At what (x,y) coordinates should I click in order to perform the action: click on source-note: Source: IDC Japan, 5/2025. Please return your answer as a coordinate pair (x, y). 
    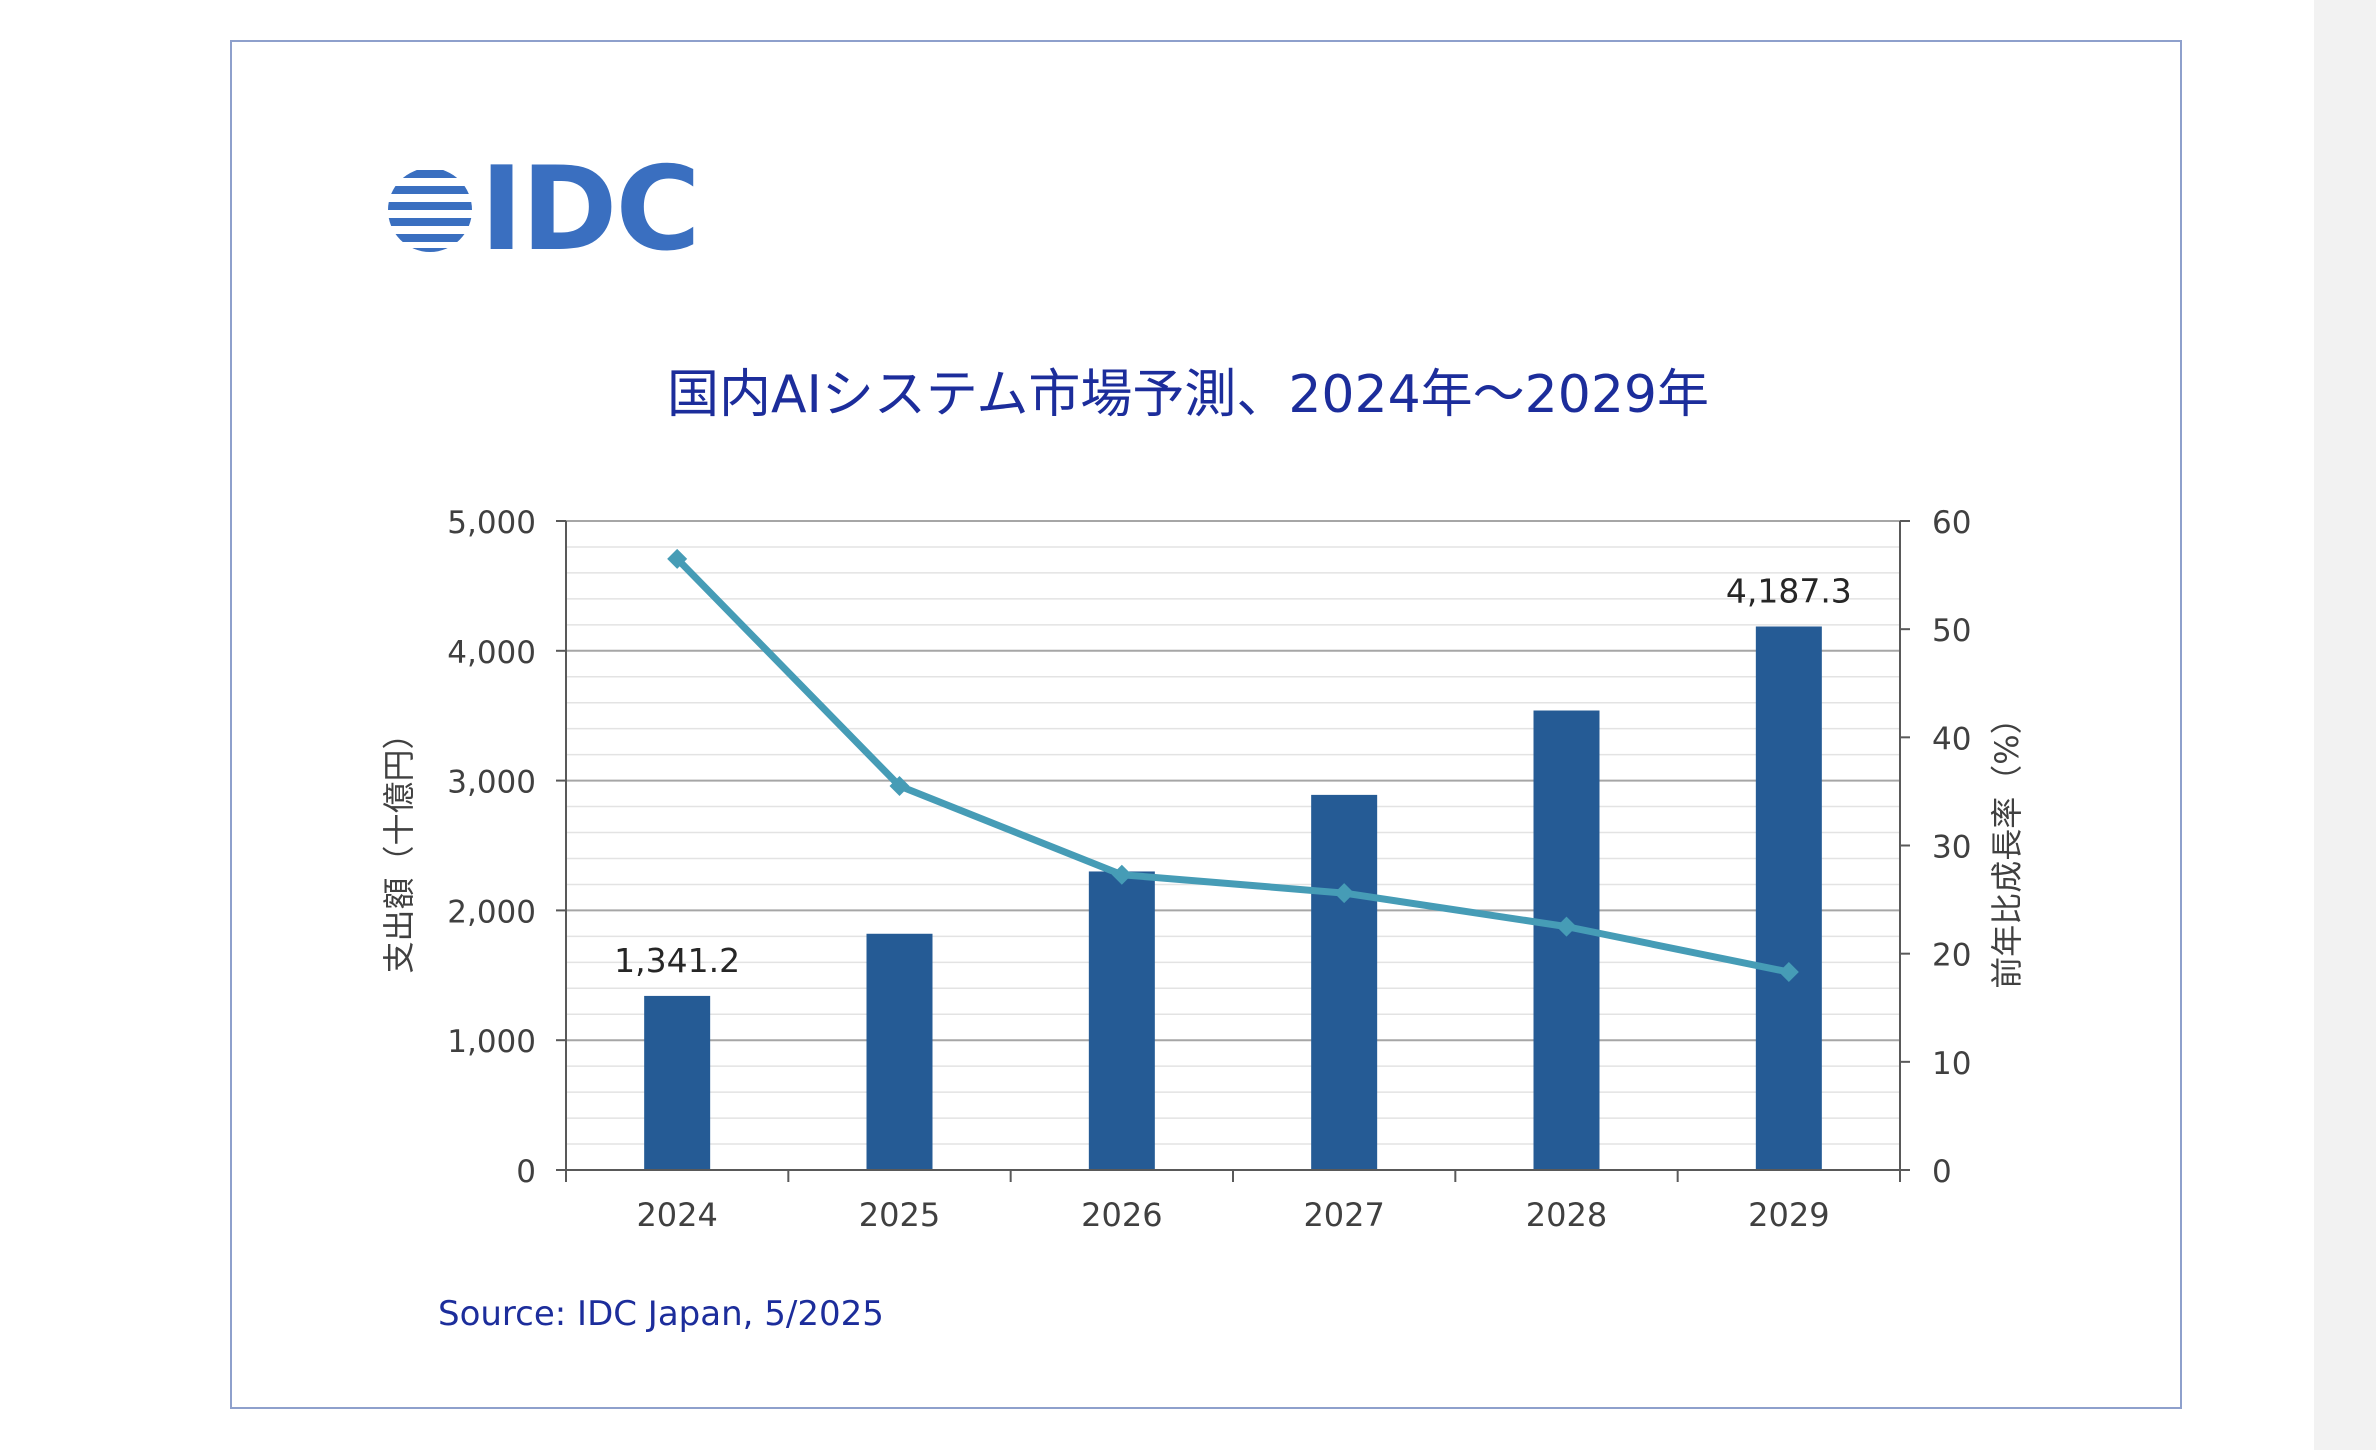
    Looking at the image, I should click on (661, 1314).